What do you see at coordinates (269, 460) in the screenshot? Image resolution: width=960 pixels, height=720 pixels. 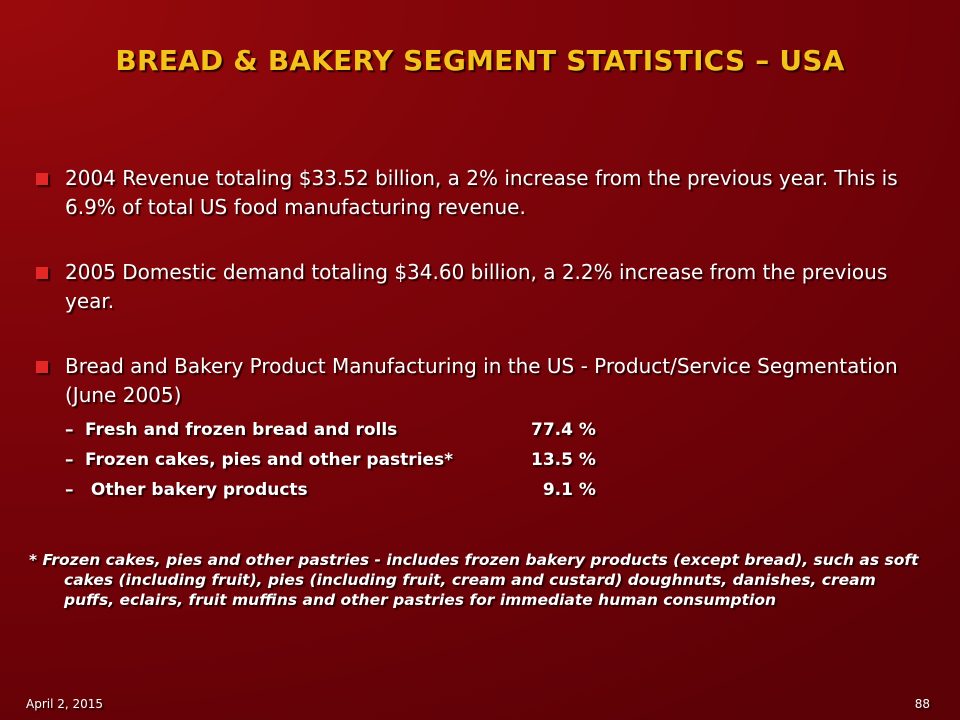 I see `segment-label: Frozen cakes, pies and other pastries*` at bounding box center [269, 460].